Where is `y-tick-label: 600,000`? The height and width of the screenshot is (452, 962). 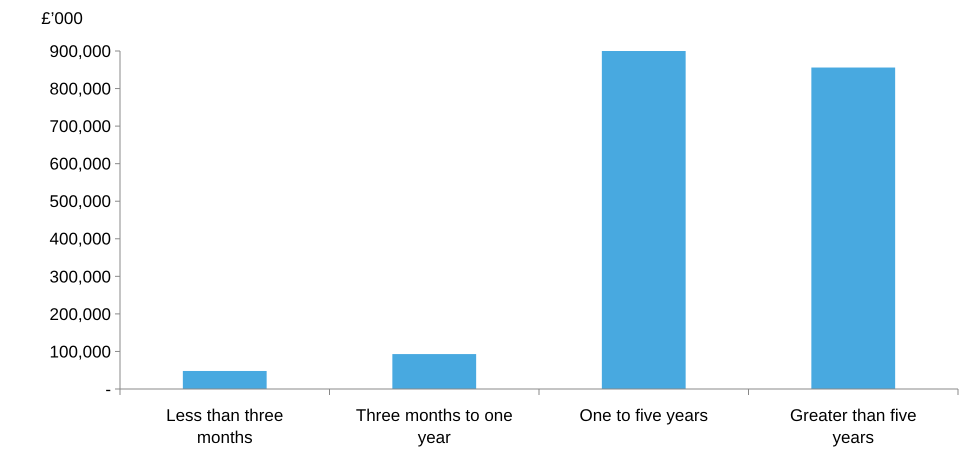 y-tick-label: 600,000 is located at coordinates (80, 164).